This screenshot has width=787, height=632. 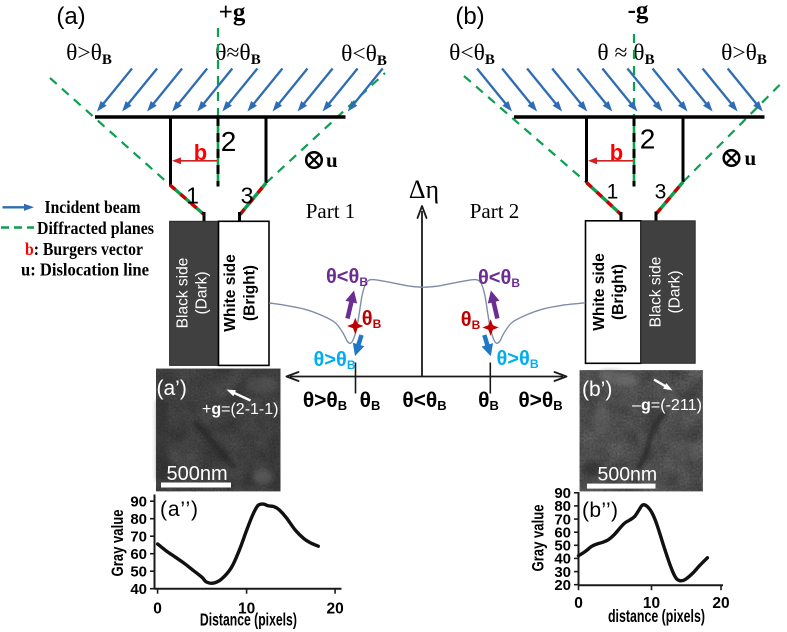 I want to click on svg-text: (a’), so click(x=172, y=388).